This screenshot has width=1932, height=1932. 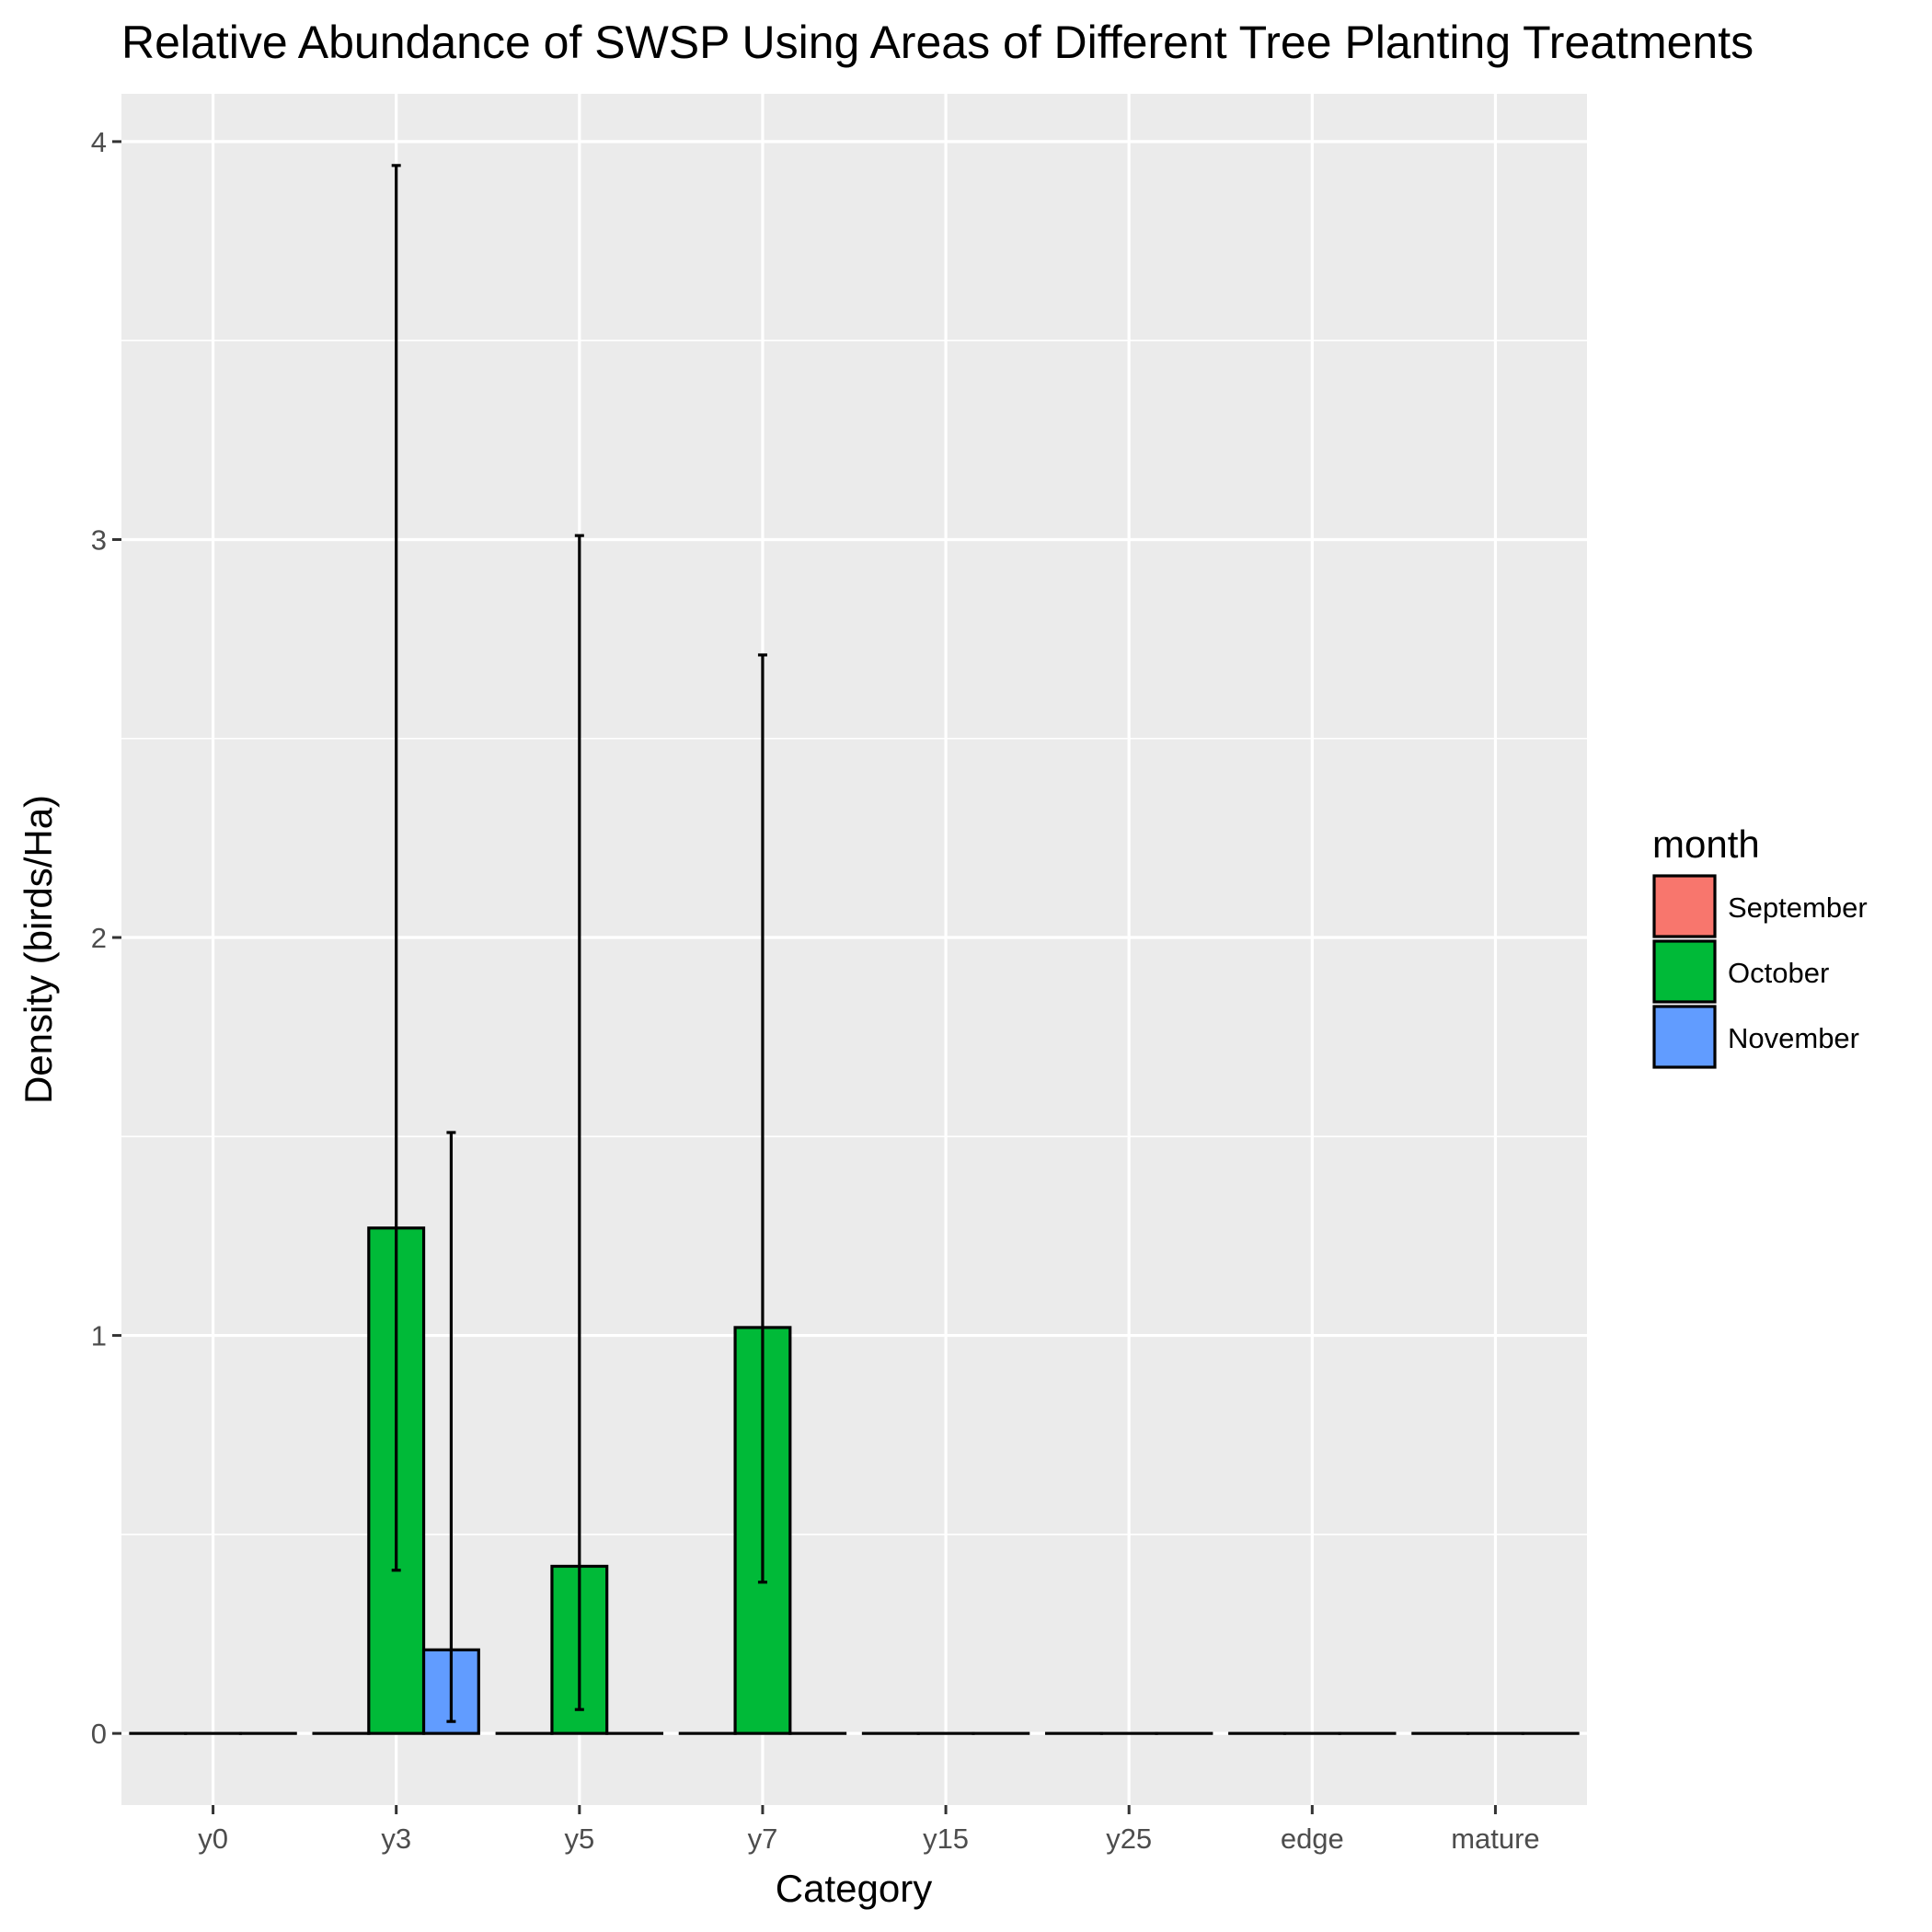 I want to click on y-tick-label: 4, so click(x=99, y=142).